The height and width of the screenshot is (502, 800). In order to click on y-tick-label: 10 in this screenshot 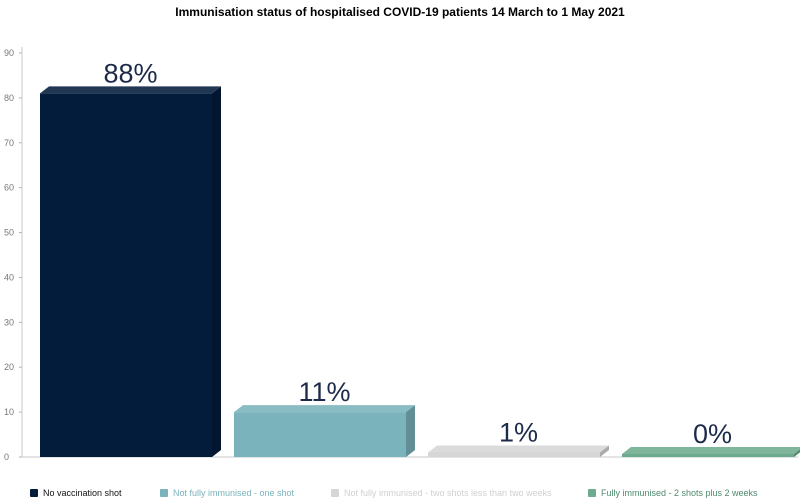, I will do `click(9, 412)`.